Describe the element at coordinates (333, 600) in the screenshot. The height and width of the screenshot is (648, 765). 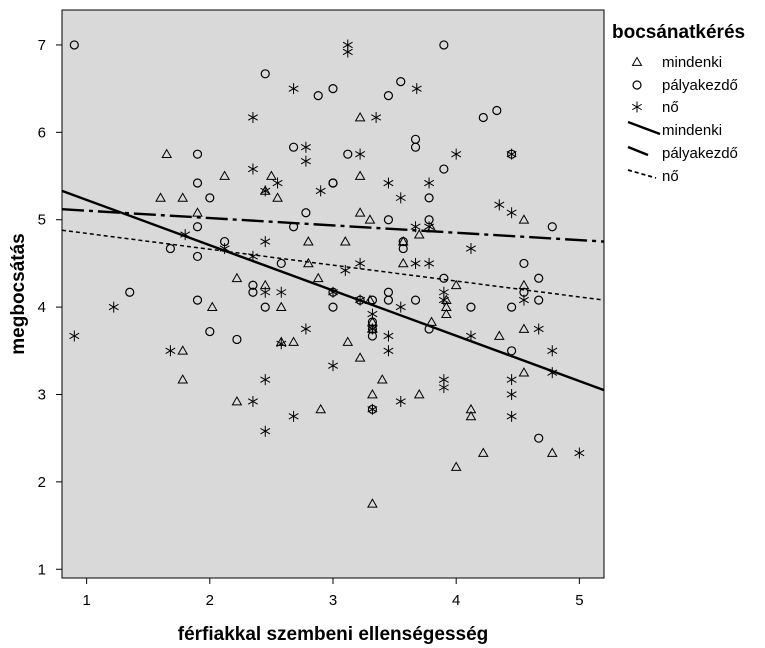
I see `x-tick-label: 3` at that location.